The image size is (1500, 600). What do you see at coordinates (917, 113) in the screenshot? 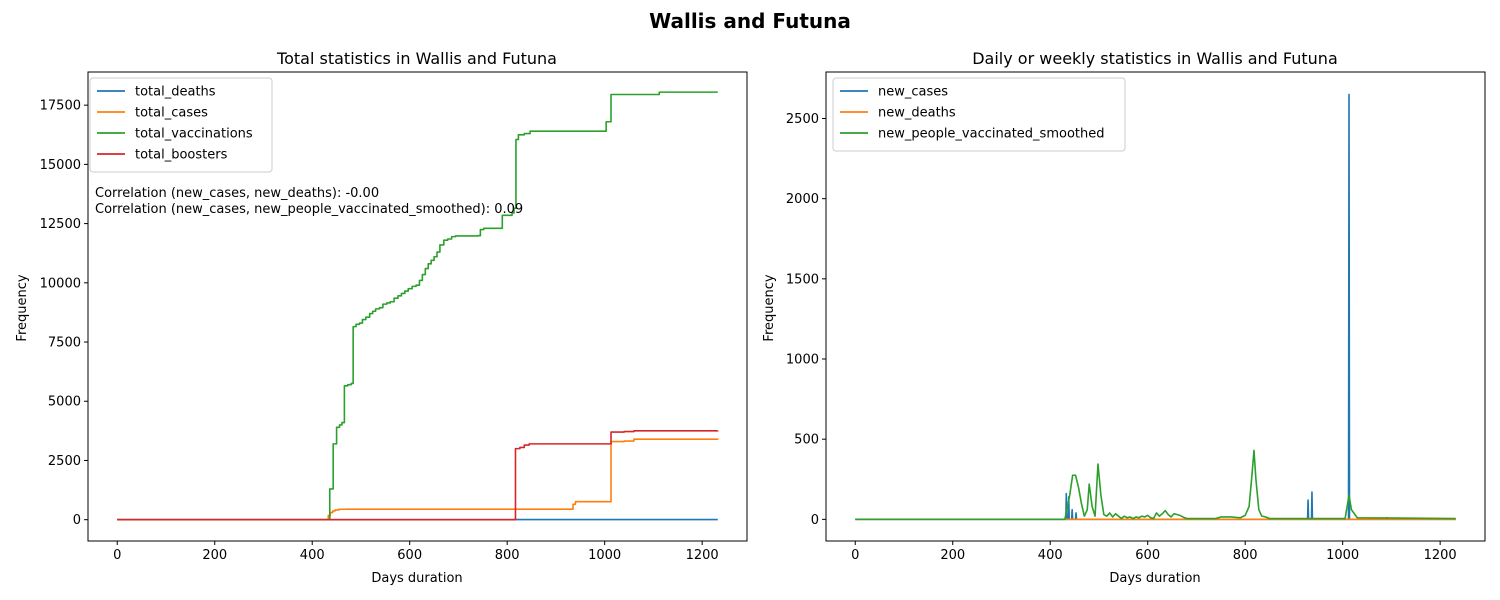
I see `new-deaths-legend-label: new_deaths` at bounding box center [917, 113].